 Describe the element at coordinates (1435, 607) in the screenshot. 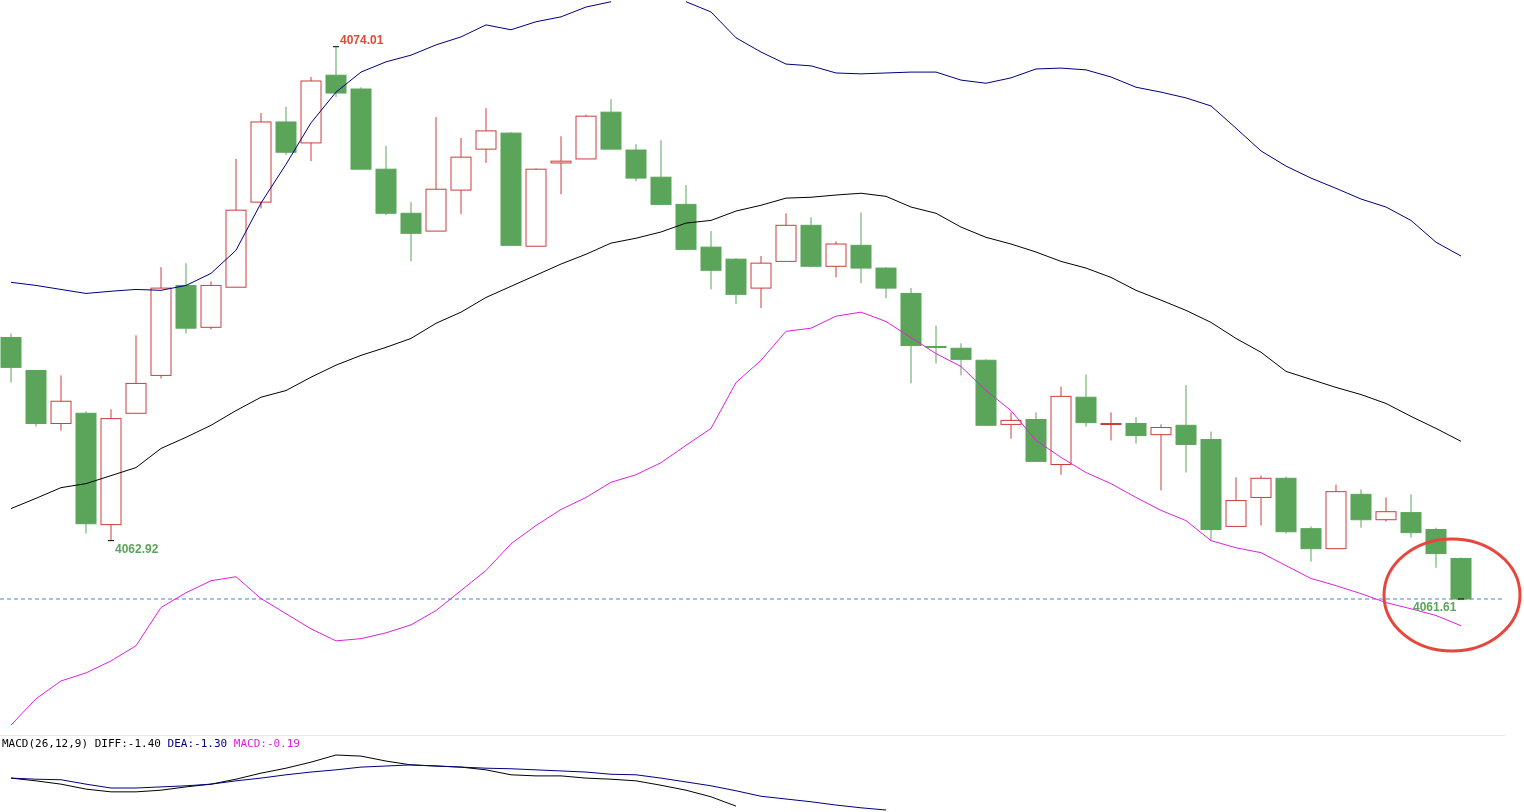

I see `text: 4061.61` at that location.